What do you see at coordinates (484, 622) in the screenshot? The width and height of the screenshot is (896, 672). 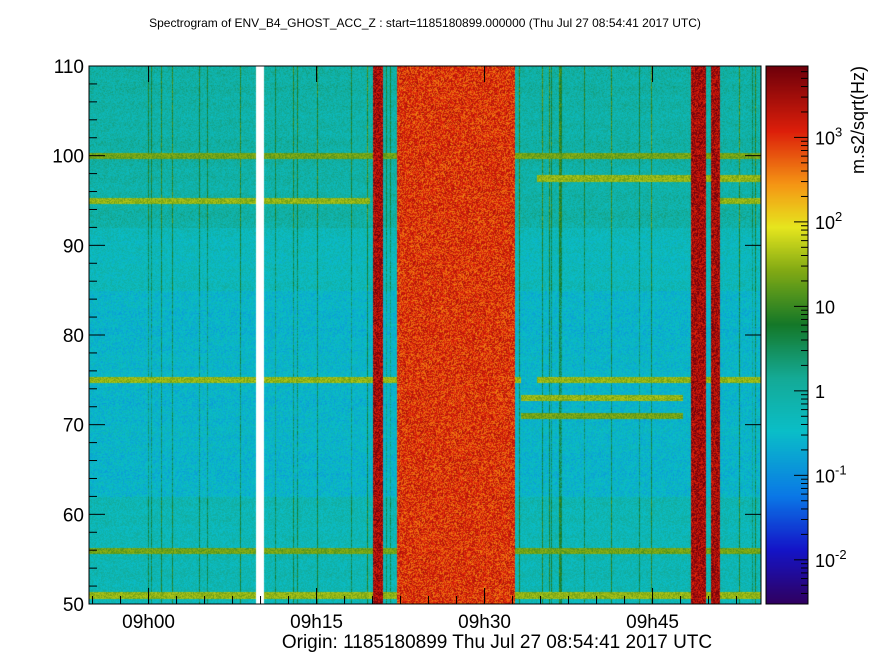 I see `x-tick-label: 09h30` at bounding box center [484, 622].